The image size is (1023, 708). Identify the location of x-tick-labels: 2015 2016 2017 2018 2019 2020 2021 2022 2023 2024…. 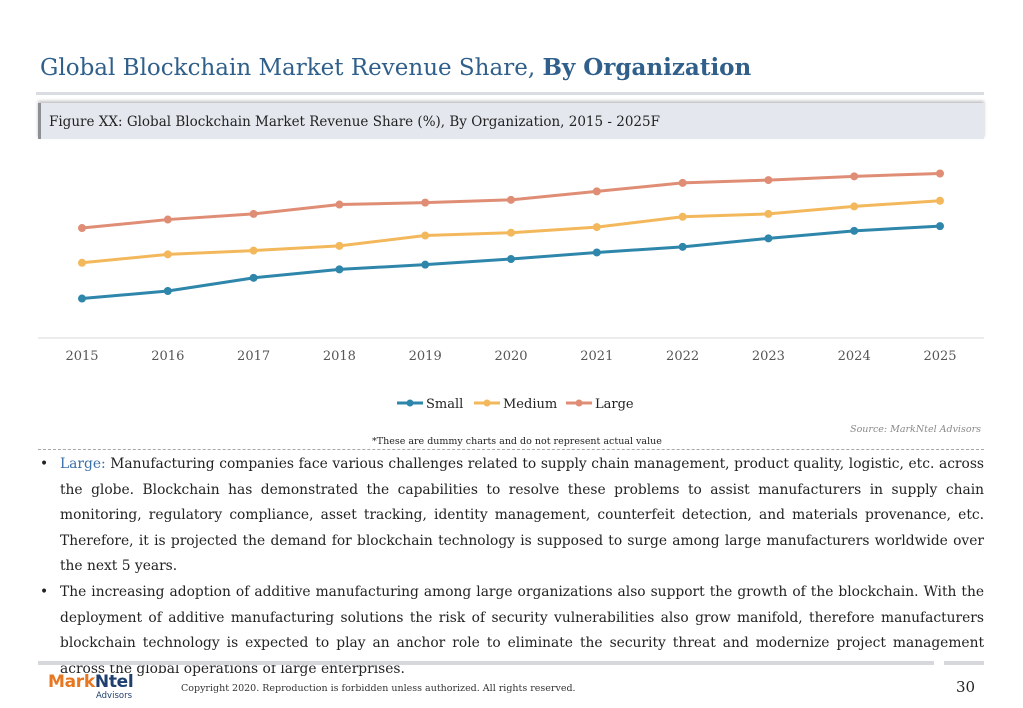
(510, 356).